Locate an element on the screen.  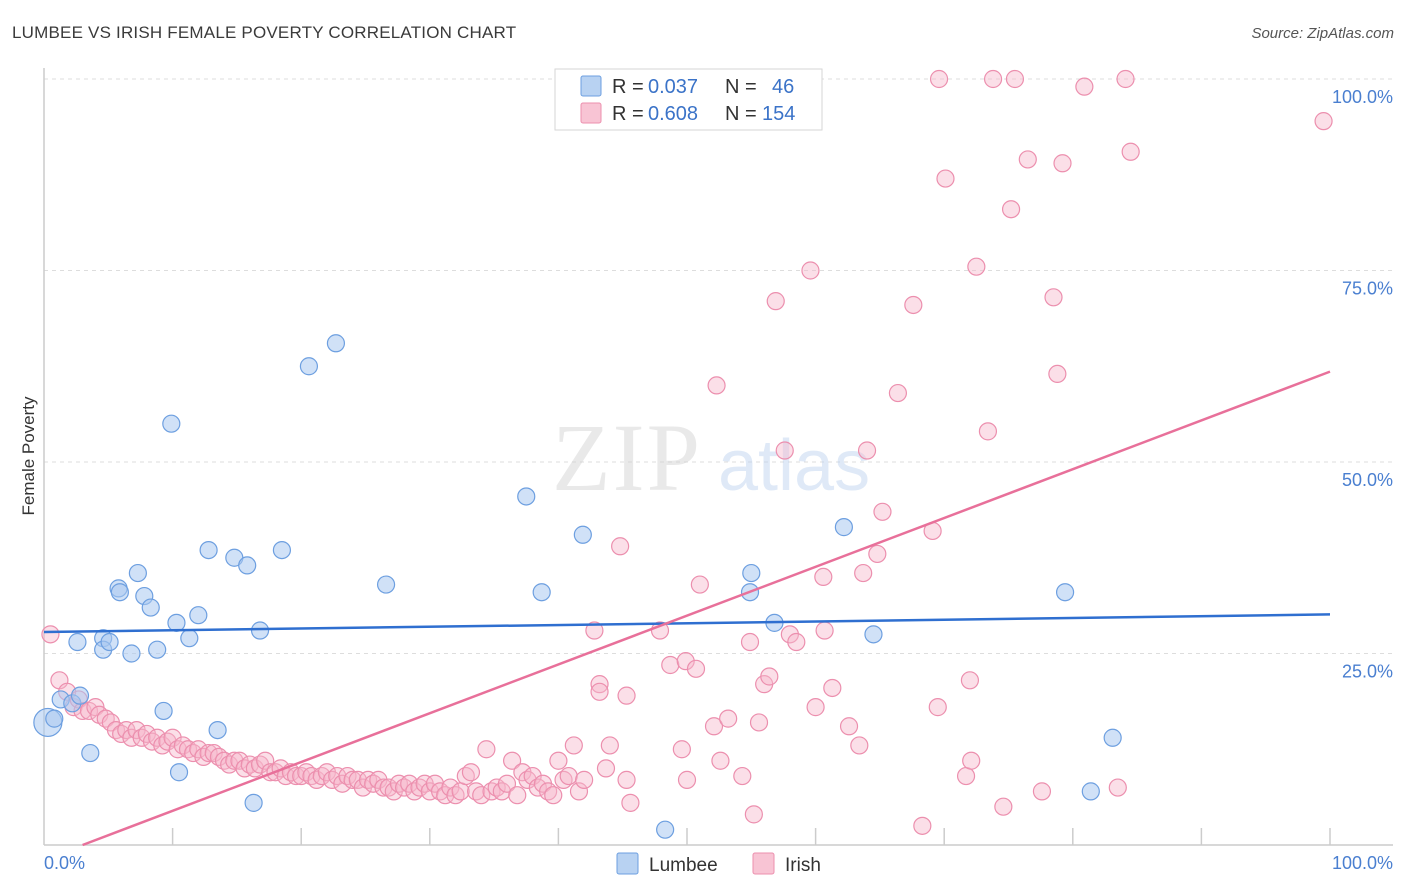
bottom-legend-lumbee-label: Lumbee is located at coordinates (683, 865).